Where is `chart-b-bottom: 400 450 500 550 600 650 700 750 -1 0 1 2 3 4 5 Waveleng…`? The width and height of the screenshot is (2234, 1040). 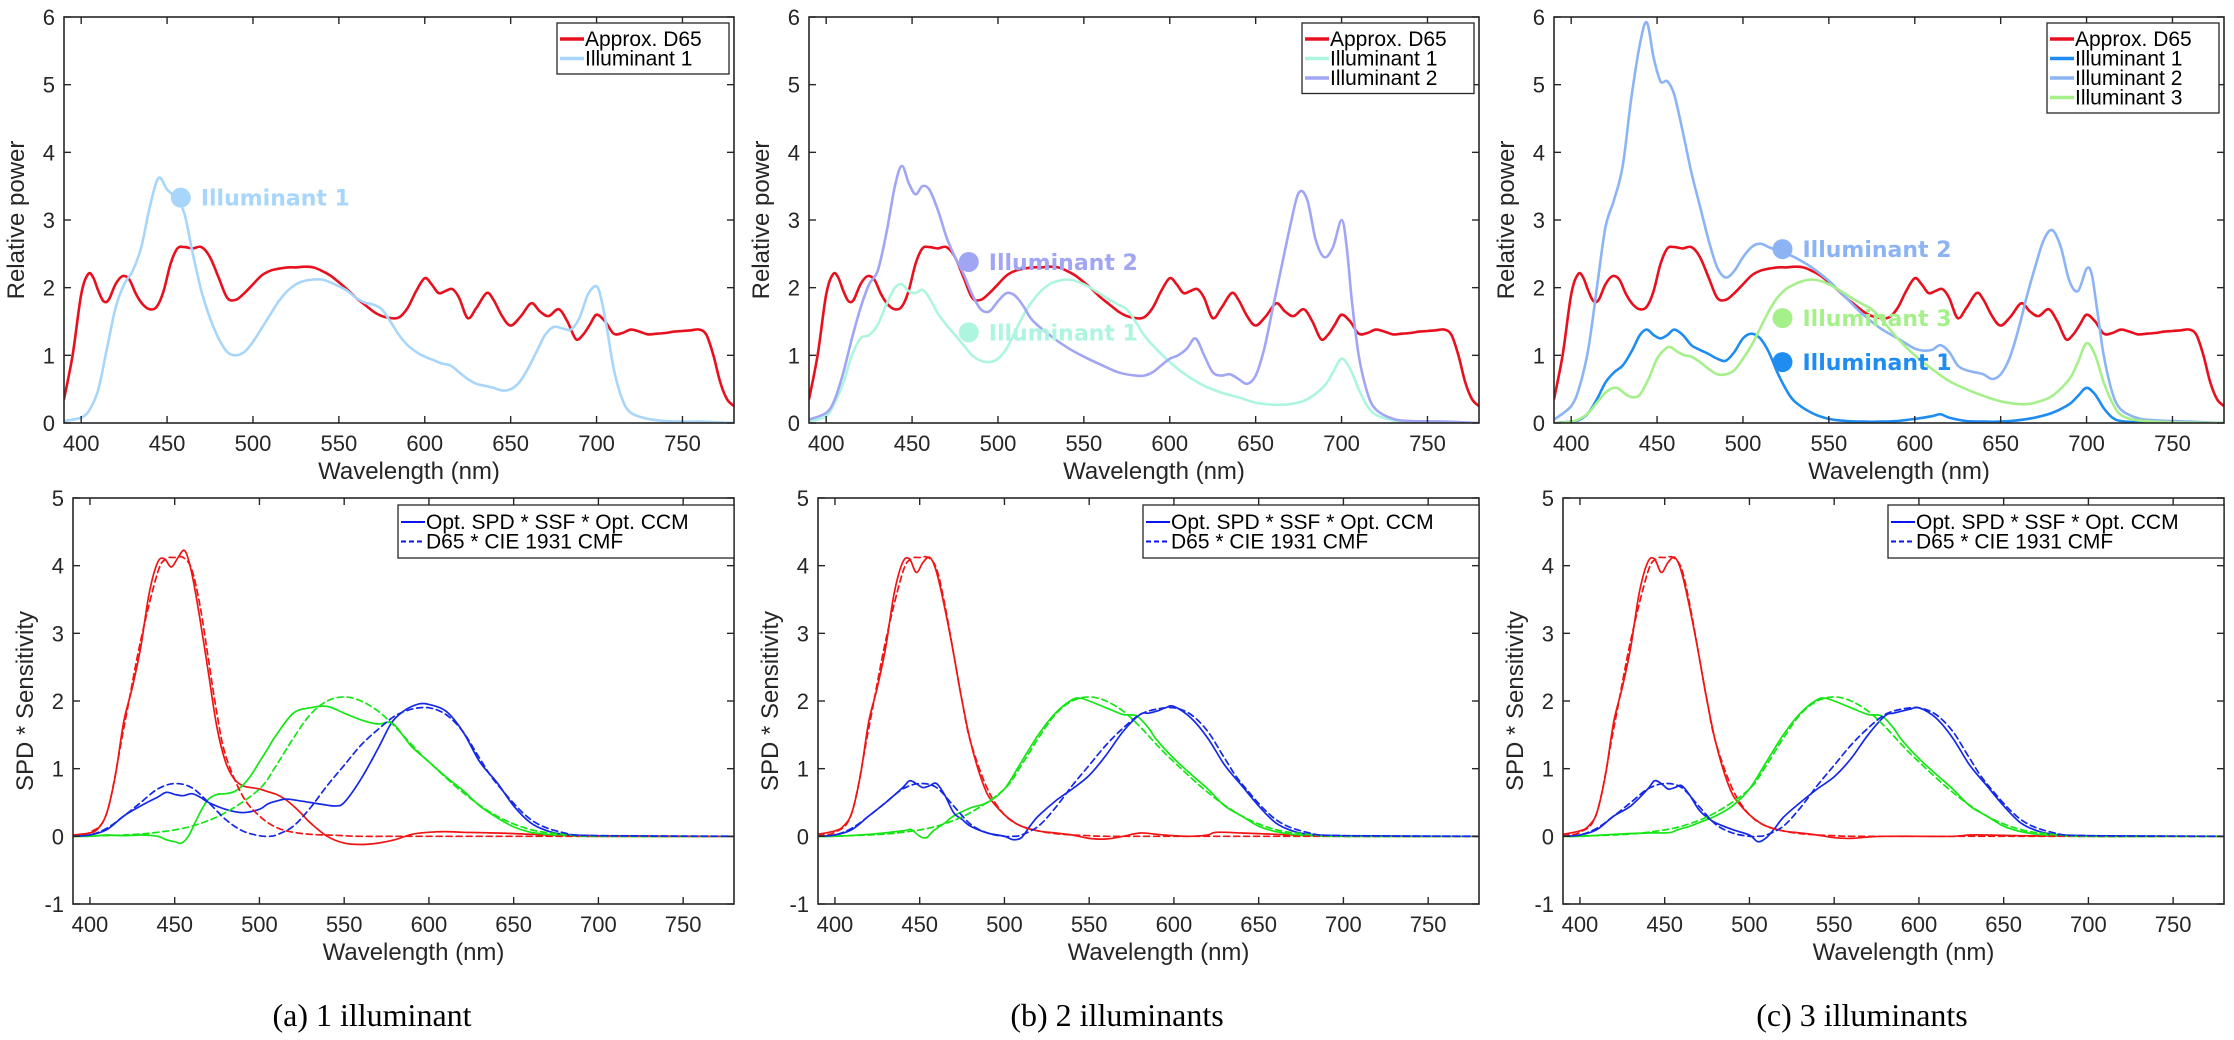 chart-b-bottom: 400 450 500 550 600 650 700 750 -1 0 1 2 3 4 5 Waveleng… is located at coordinates (1118, 726).